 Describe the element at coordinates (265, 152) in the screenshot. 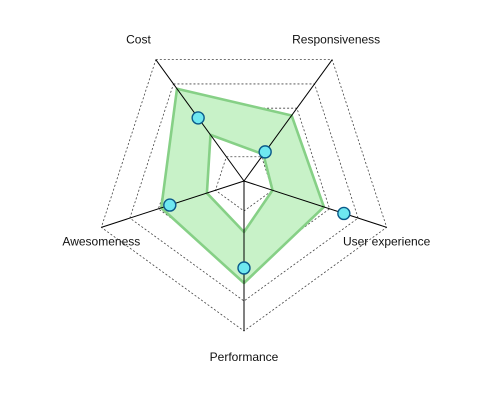

I see `data-point-responsiveness` at that location.